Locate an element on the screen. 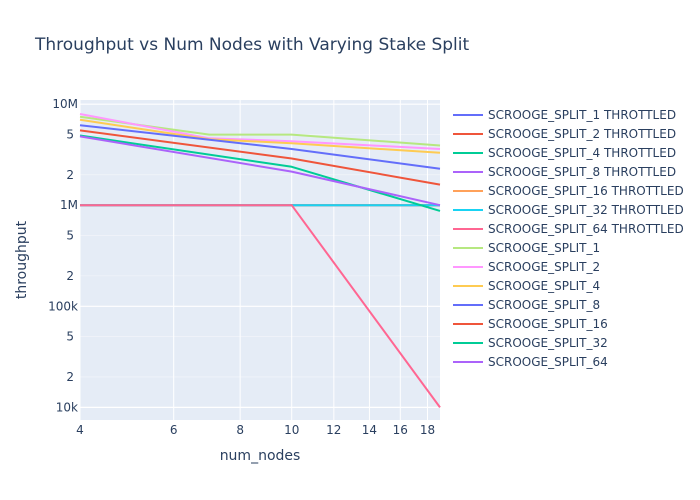 The width and height of the screenshot is (700, 500). y-tick-label: 1M is located at coordinates (69, 205).